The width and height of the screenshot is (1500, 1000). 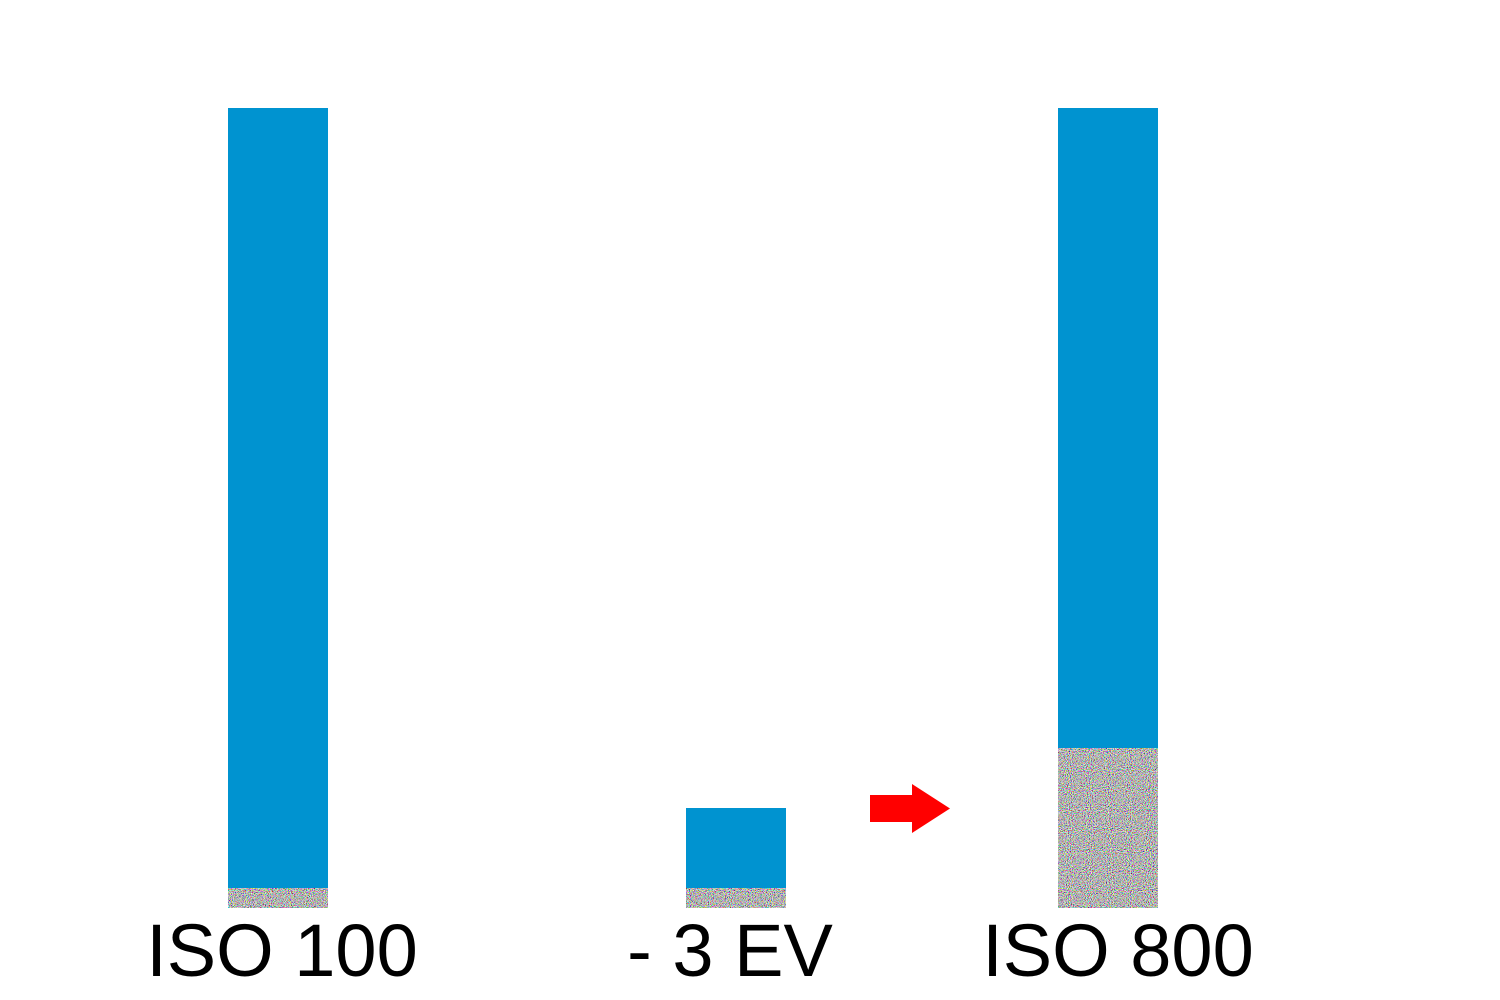 What do you see at coordinates (1118, 950) in the screenshot?
I see `label: ISO 800` at bounding box center [1118, 950].